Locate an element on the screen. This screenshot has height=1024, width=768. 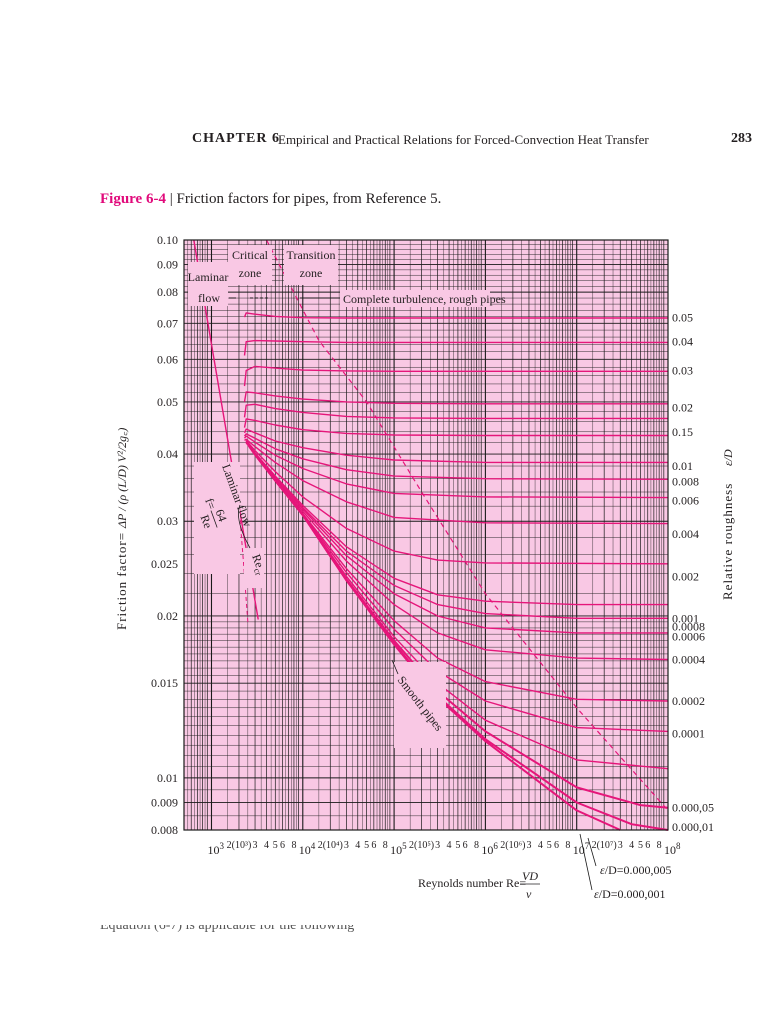
x-tick-label: 2(10⁷) is located at coordinates (604, 845).